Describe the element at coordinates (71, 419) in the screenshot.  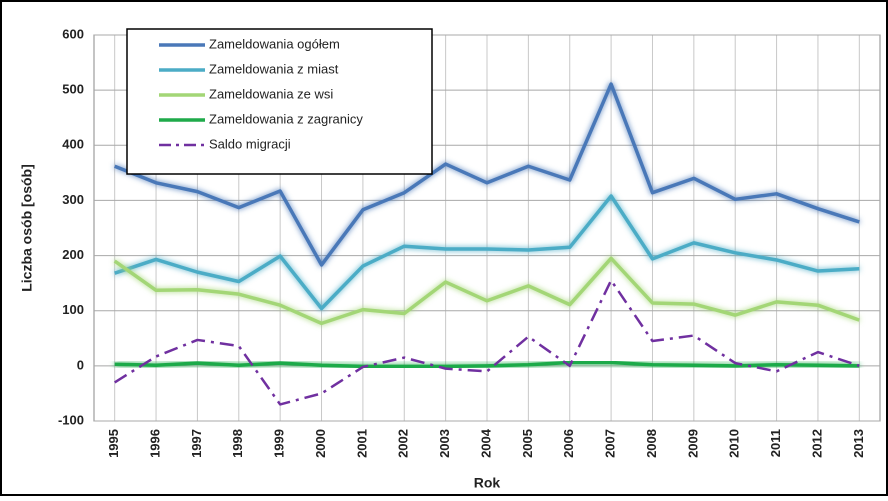
I see `y-tick-label: -100` at that location.